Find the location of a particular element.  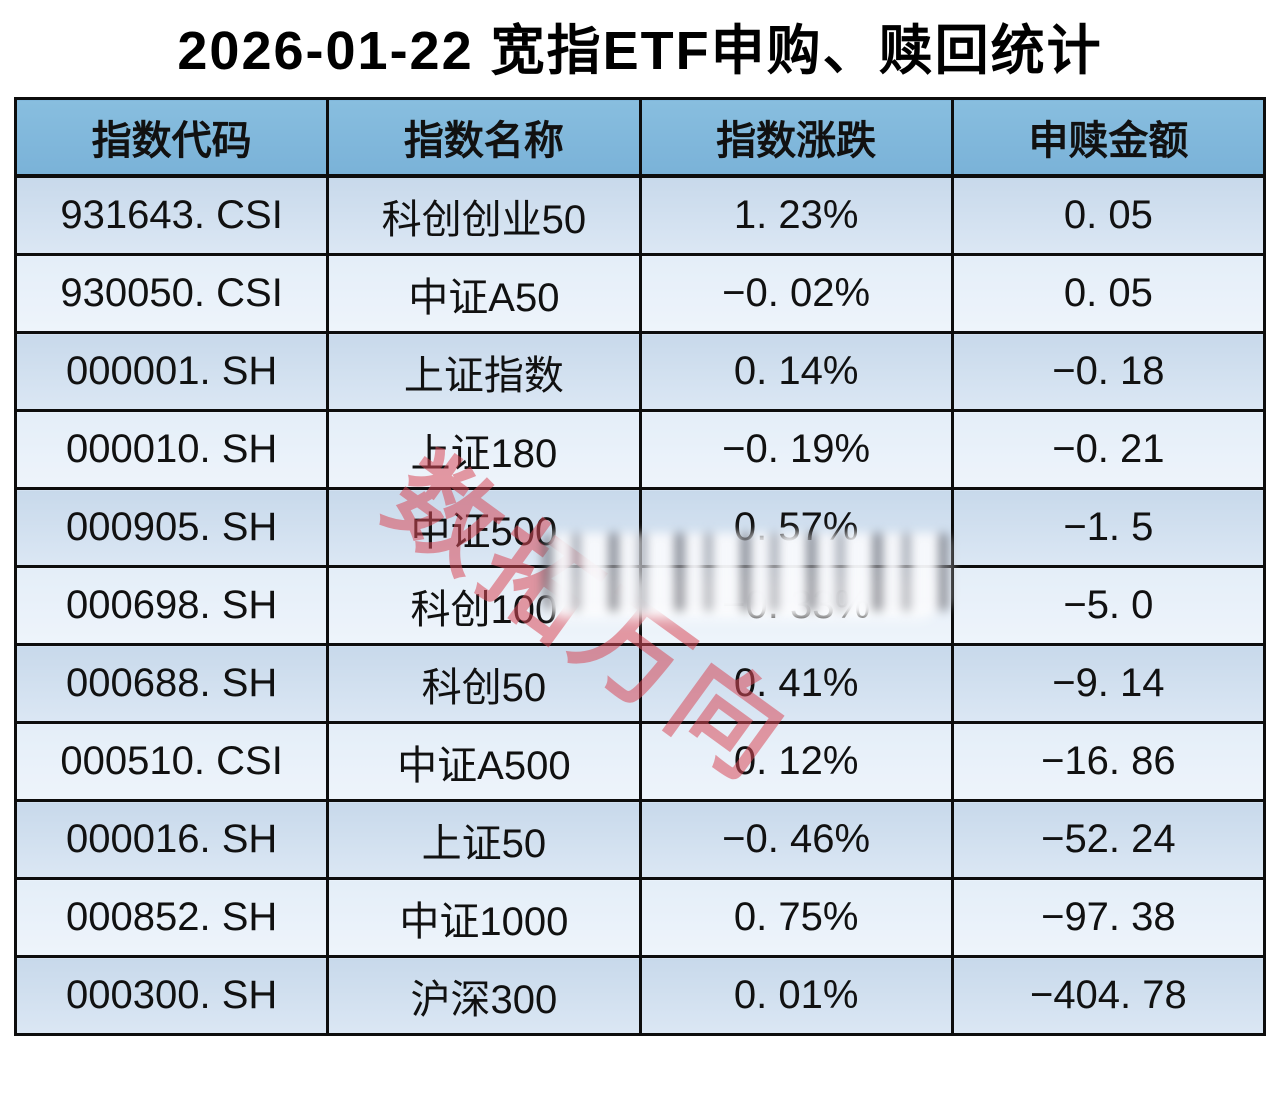

cell-index-change: 0. 14% is located at coordinates (796, 371).